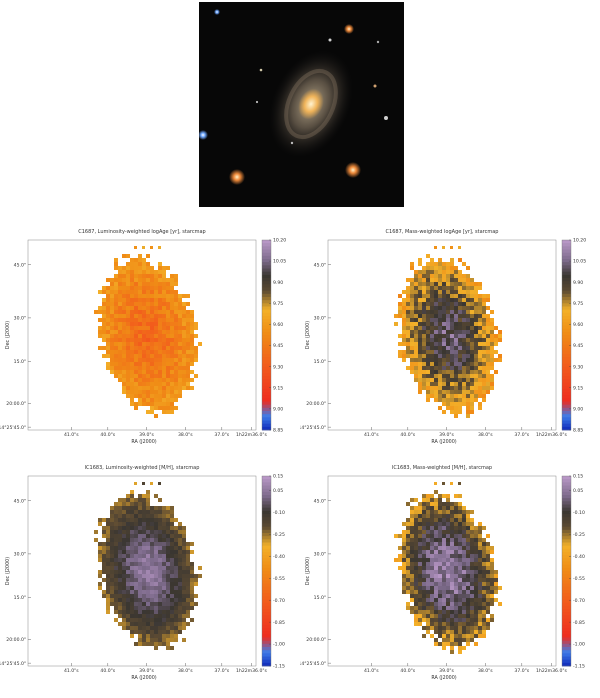 Image resolution: width=600 pixels, height=698 pixels. Describe the element at coordinates (278, 431) in the screenshot. I see `colorbar-tick-label: 8.85` at that location.